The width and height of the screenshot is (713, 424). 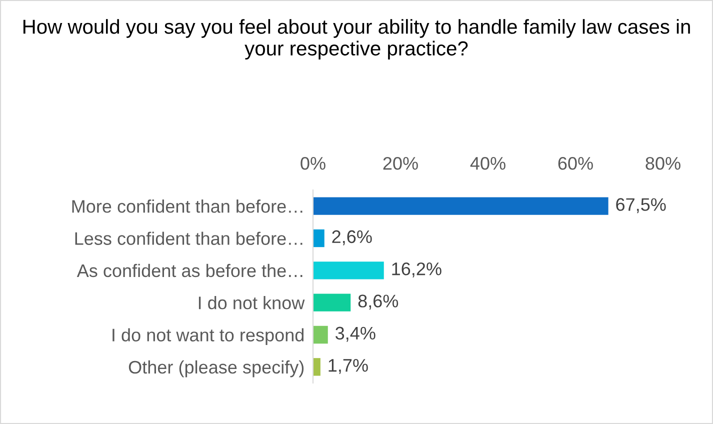 What do you see at coordinates (641, 206) in the screenshot?
I see `data-label: 67,5%` at bounding box center [641, 206].